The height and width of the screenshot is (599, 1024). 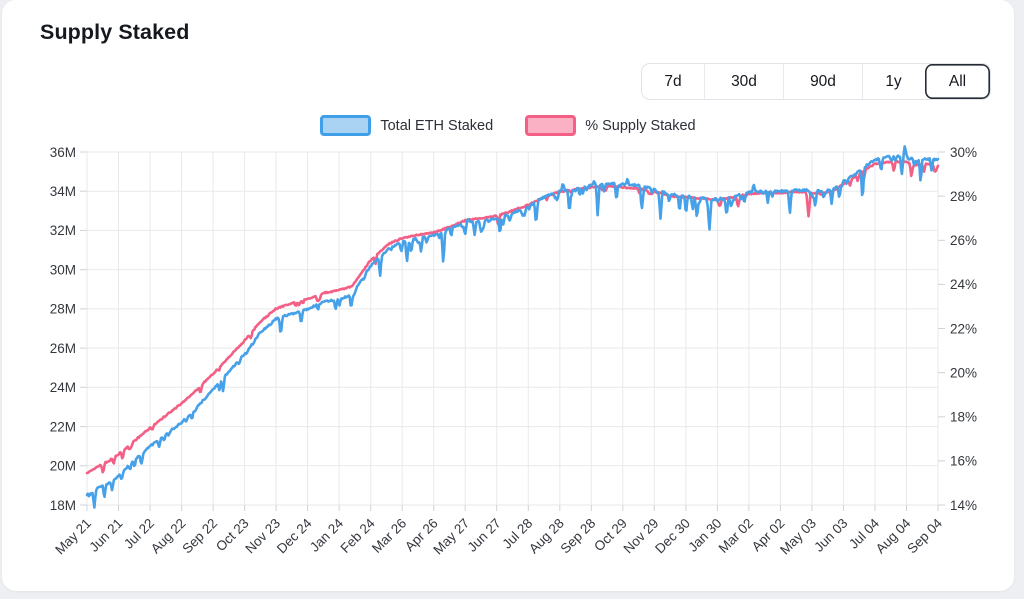 What do you see at coordinates (389, 536) in the screenshot?
I see `svg-text: Mar 26` at bounding box center [389, 536].